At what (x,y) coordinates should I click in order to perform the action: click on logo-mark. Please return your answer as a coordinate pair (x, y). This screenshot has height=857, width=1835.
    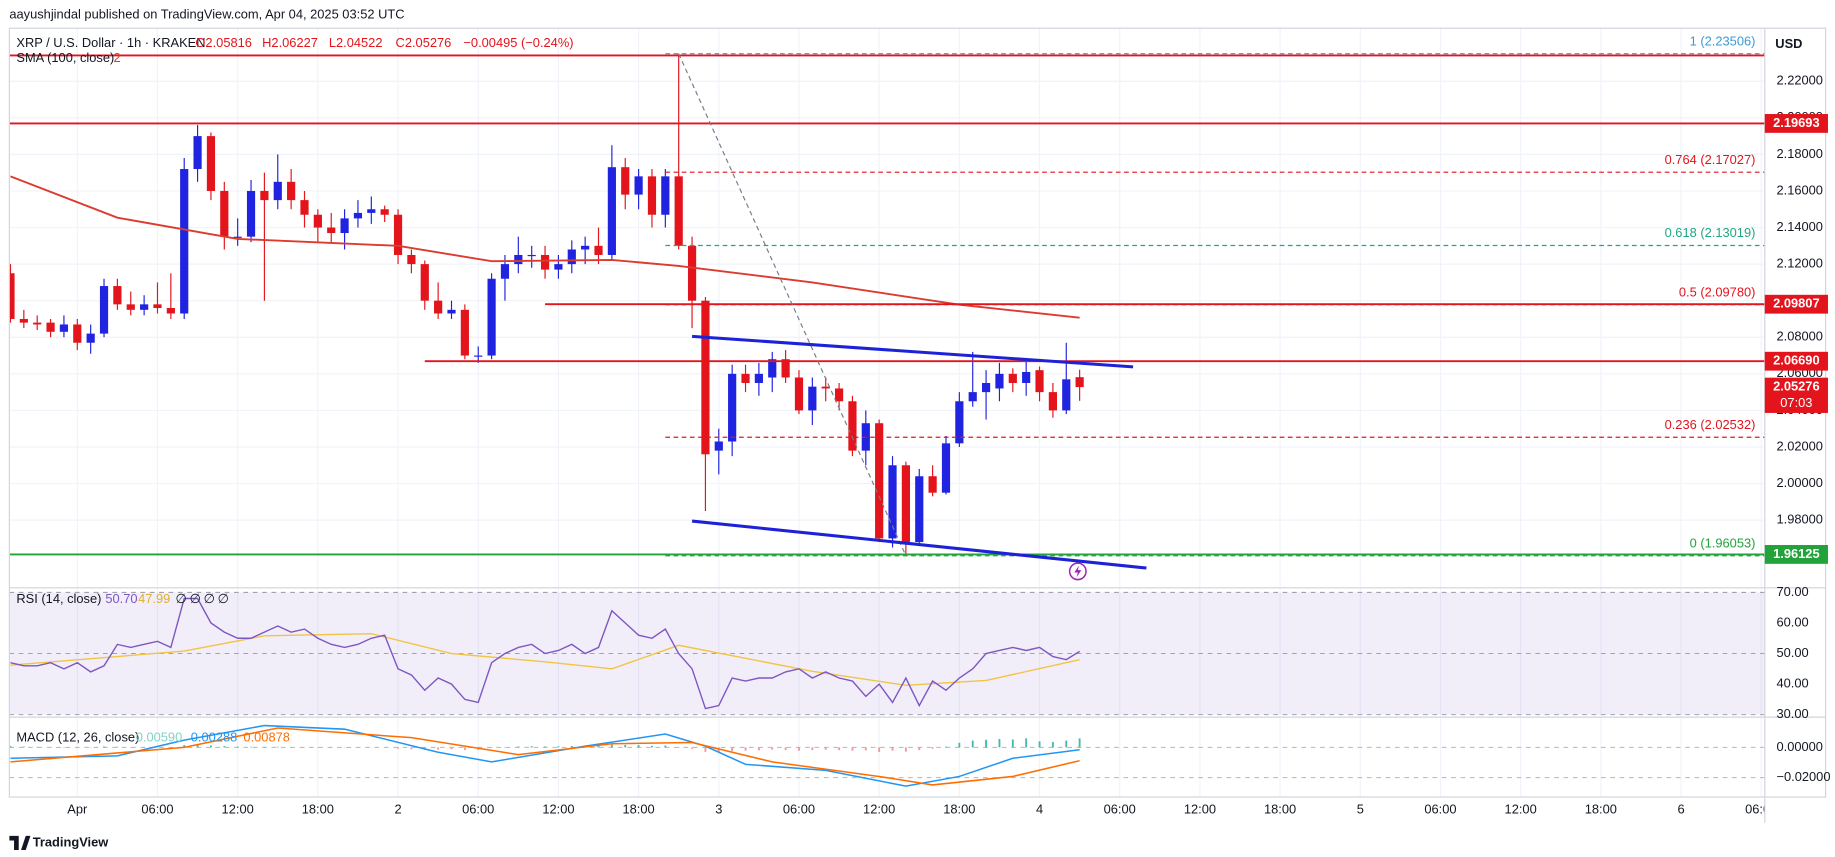
    Looking at the image, I should click on (20, 842).